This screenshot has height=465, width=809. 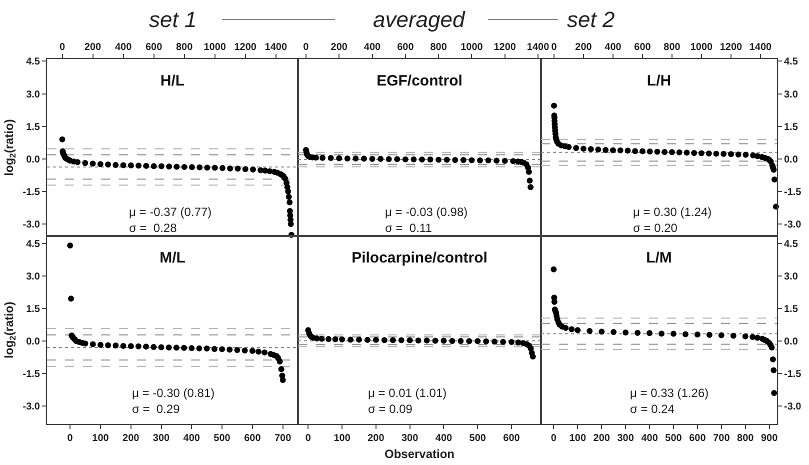 What do you see at coordinates (659, 257) in the screenshot?
I see `text: L/M` at bounding box center [659, 257].